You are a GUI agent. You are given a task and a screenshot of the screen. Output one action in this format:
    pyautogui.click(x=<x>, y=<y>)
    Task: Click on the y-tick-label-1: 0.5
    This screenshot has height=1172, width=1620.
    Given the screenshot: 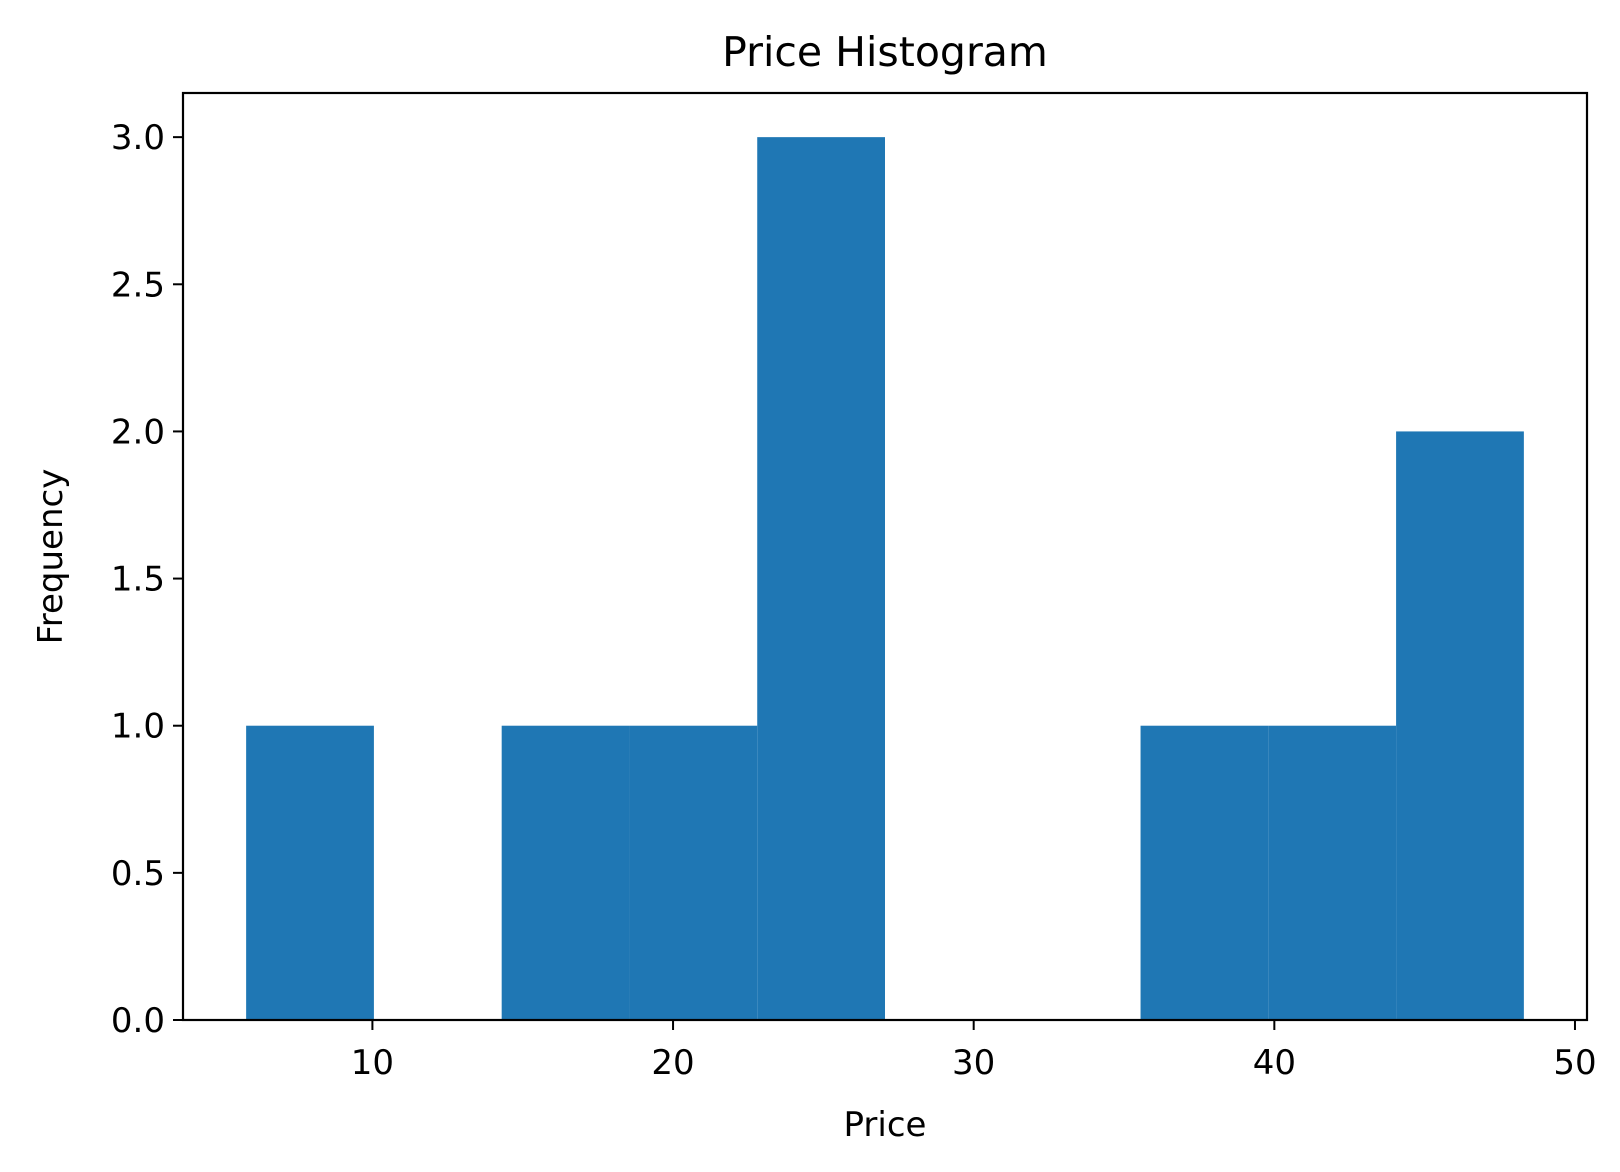 What is the action you would take?
    pyautogui.click(x=138, y=874)
    